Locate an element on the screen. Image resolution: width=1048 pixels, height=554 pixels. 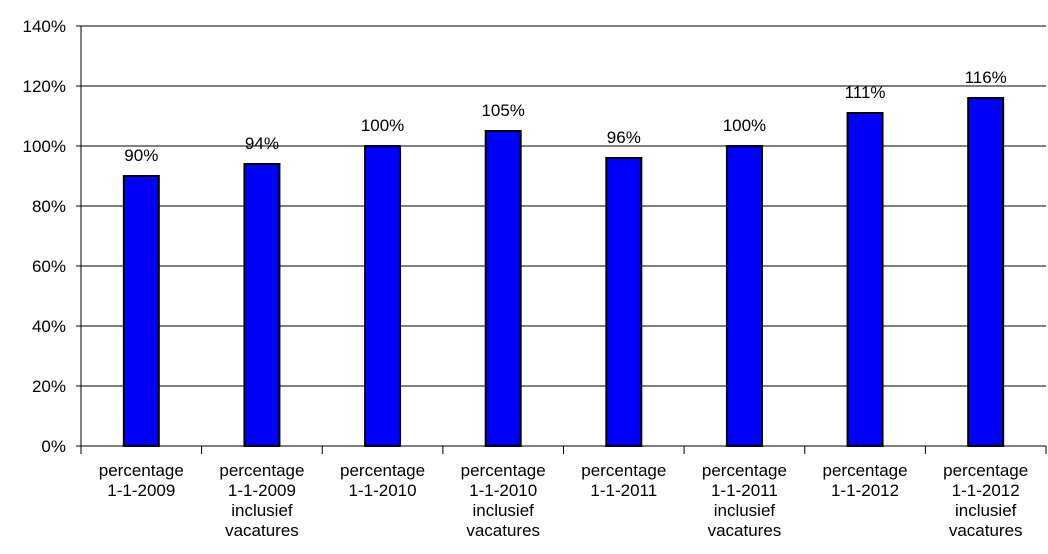
x-category-label: percentage 1-1-2012 inclusief vacatures is located at coordinates (985, 500).